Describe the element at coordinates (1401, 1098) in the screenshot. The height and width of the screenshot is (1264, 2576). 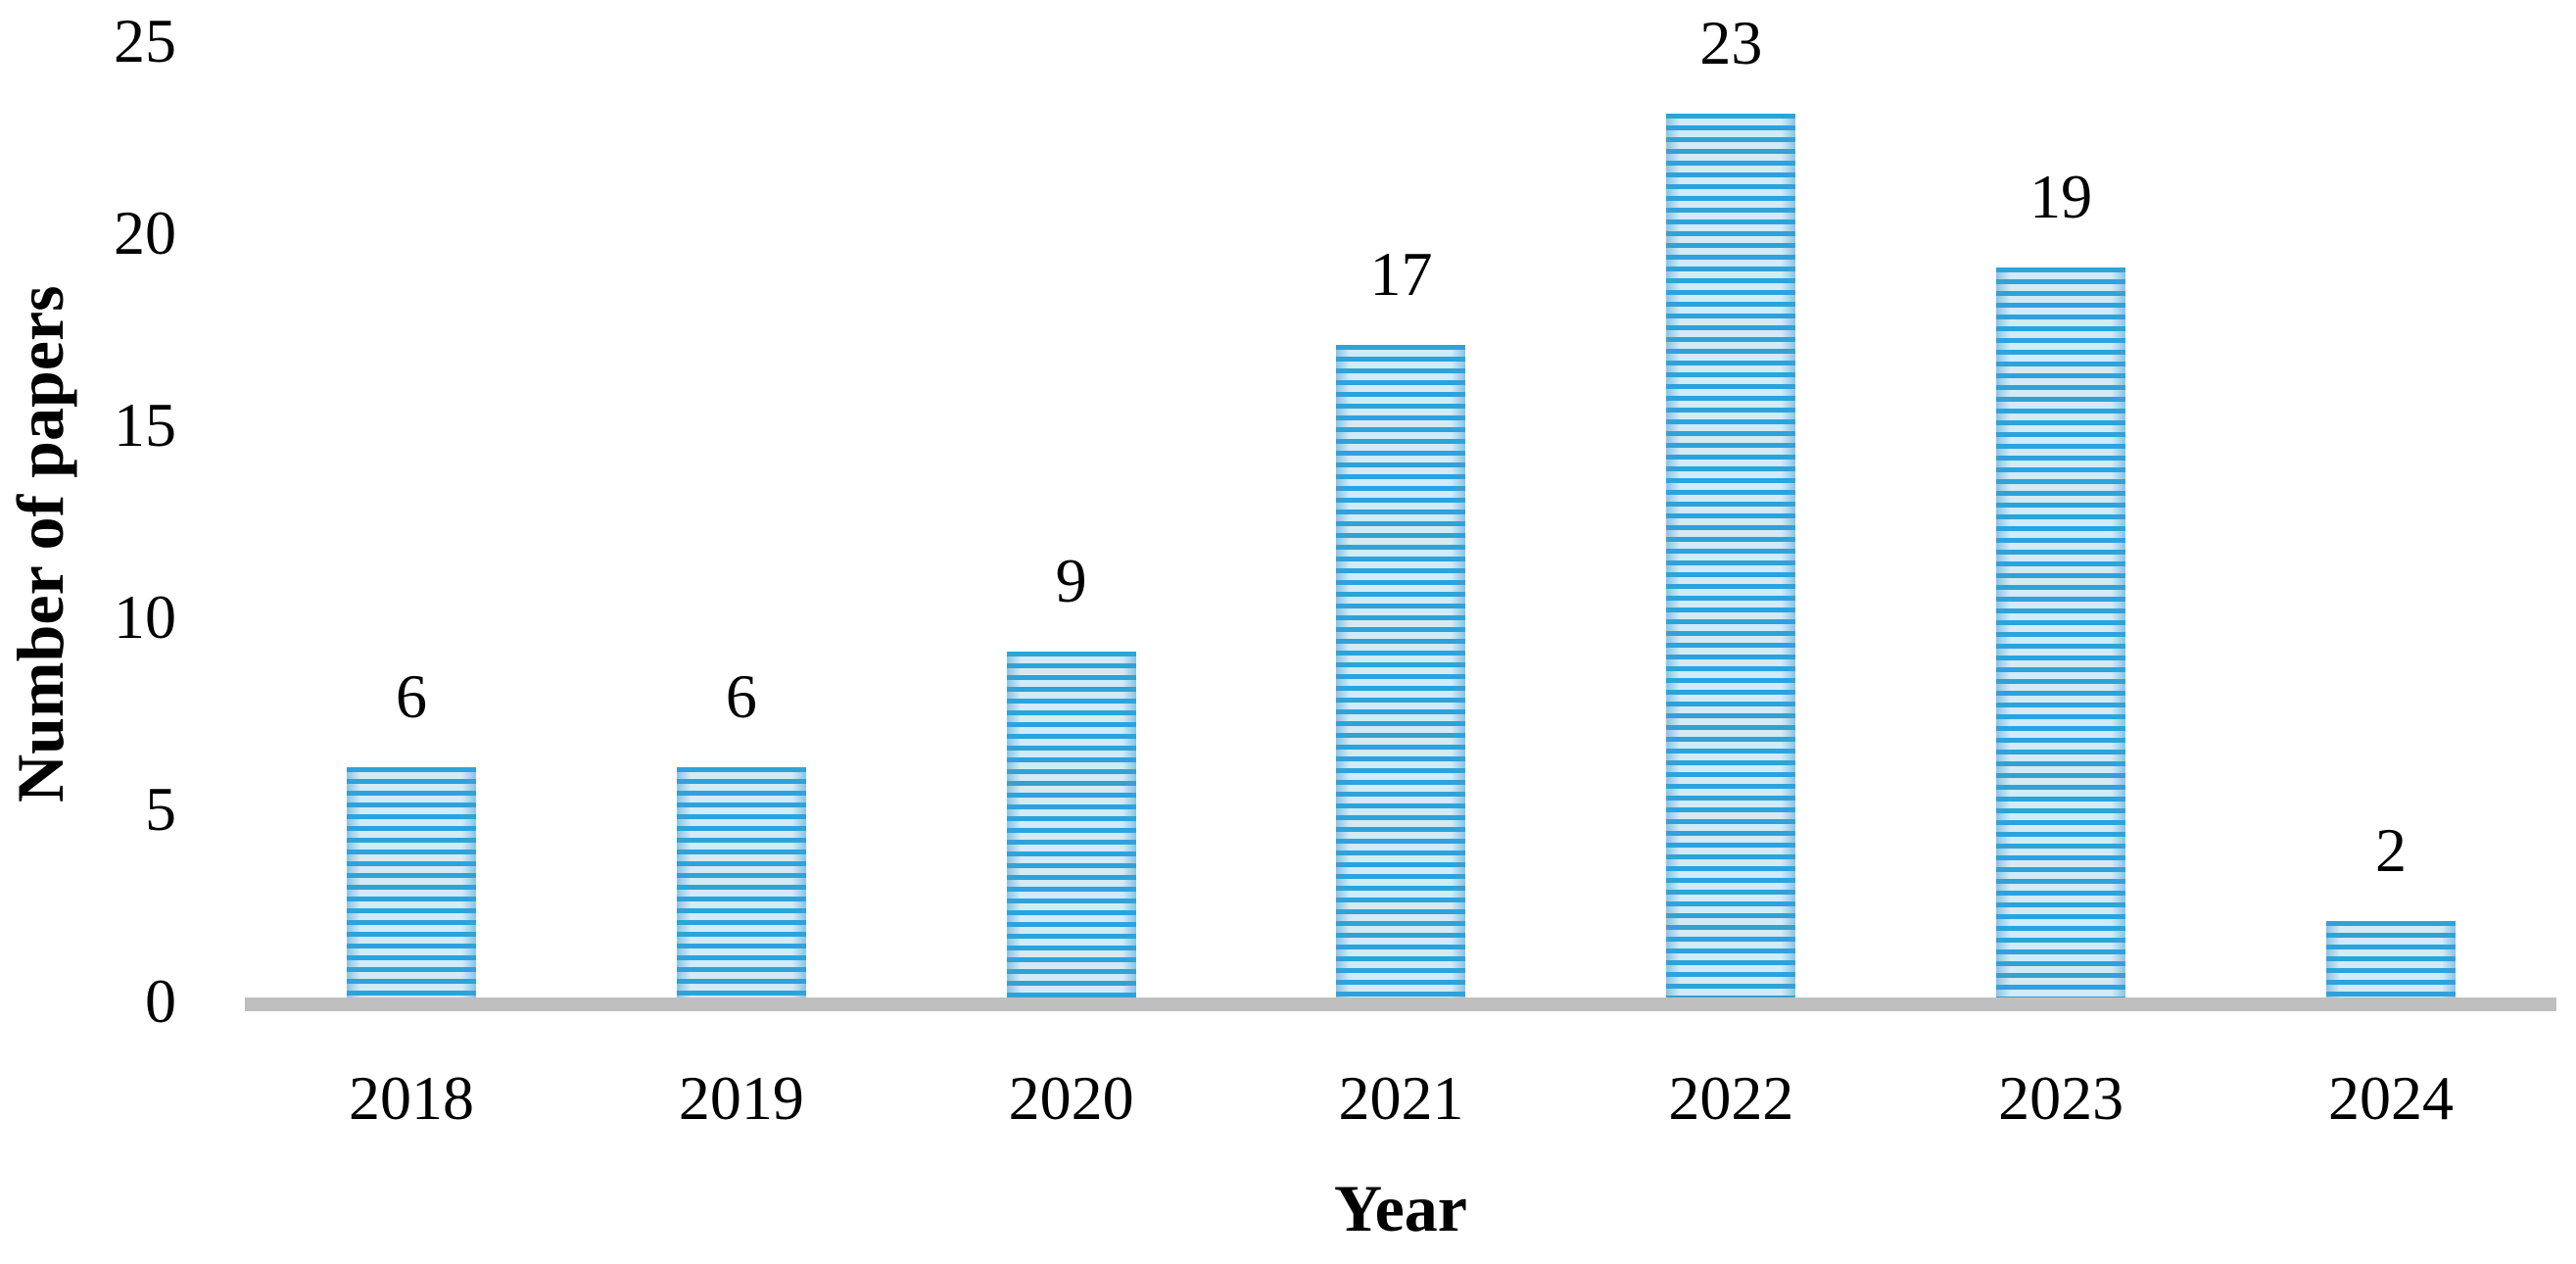
I see `x-tick-label: 2021` at that location.